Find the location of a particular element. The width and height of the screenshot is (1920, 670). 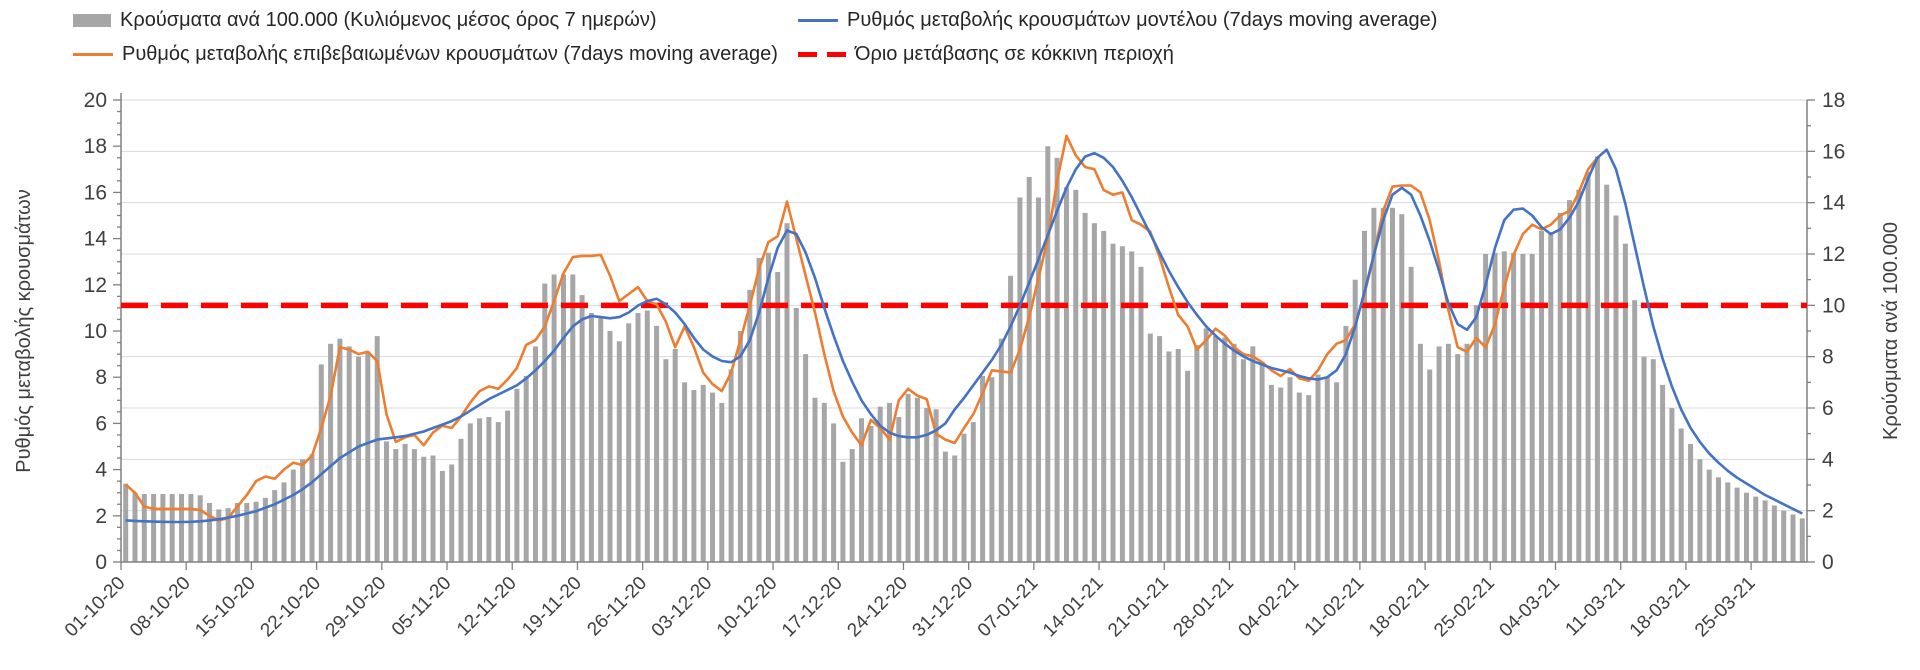

svg-text: 31-12-20 is located at coordinates (943, 607).